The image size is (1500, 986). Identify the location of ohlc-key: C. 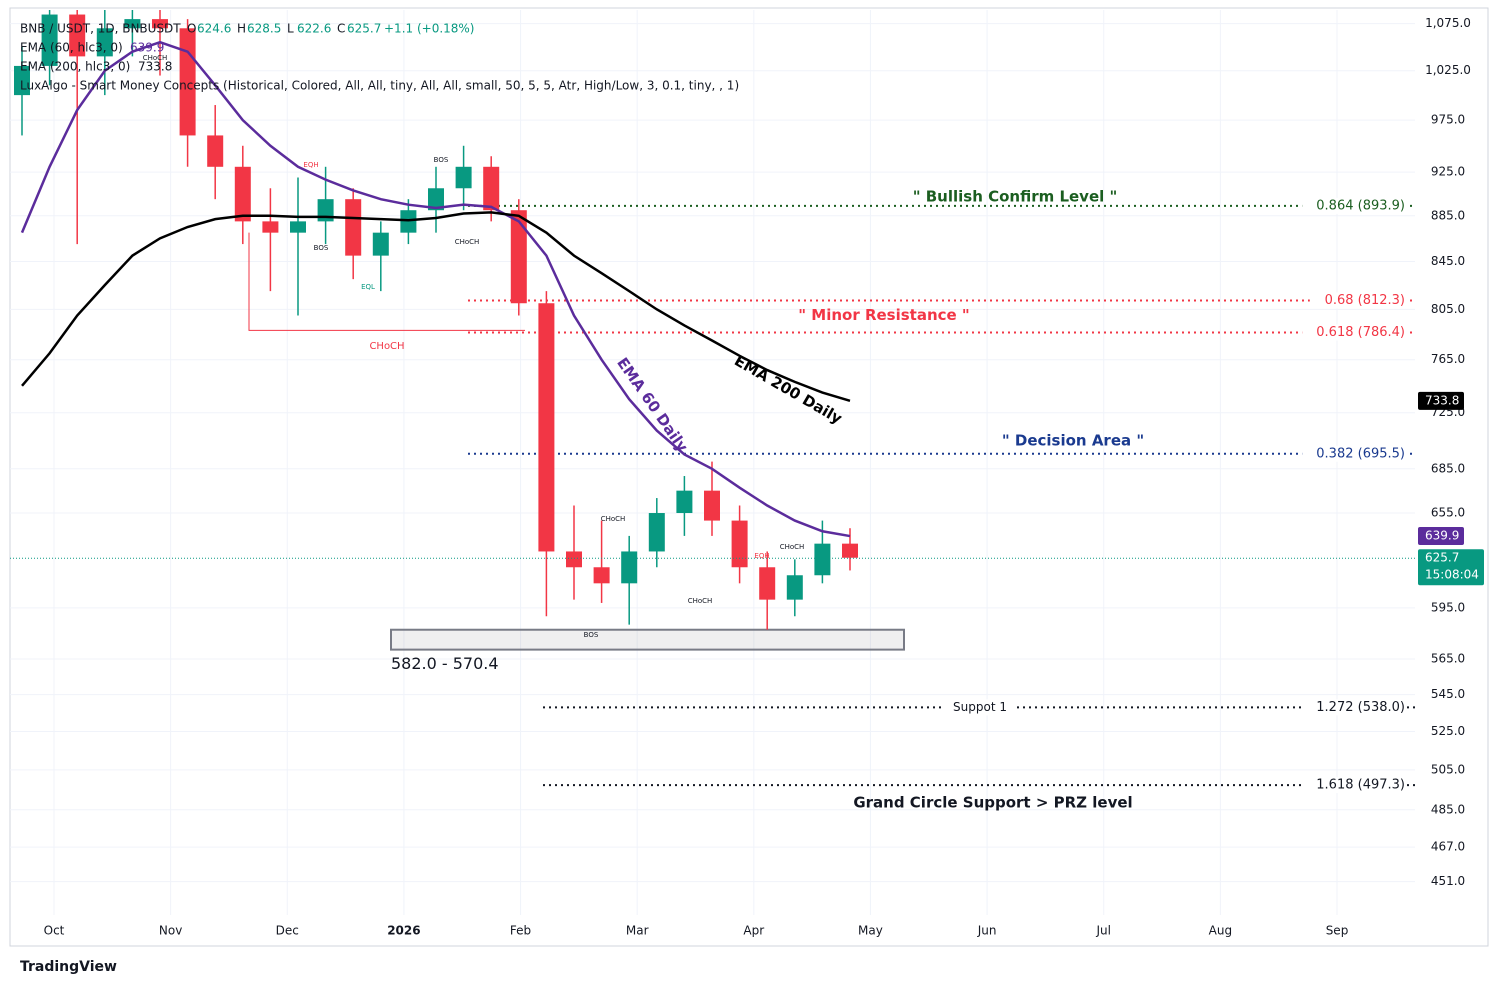
(341, 29).